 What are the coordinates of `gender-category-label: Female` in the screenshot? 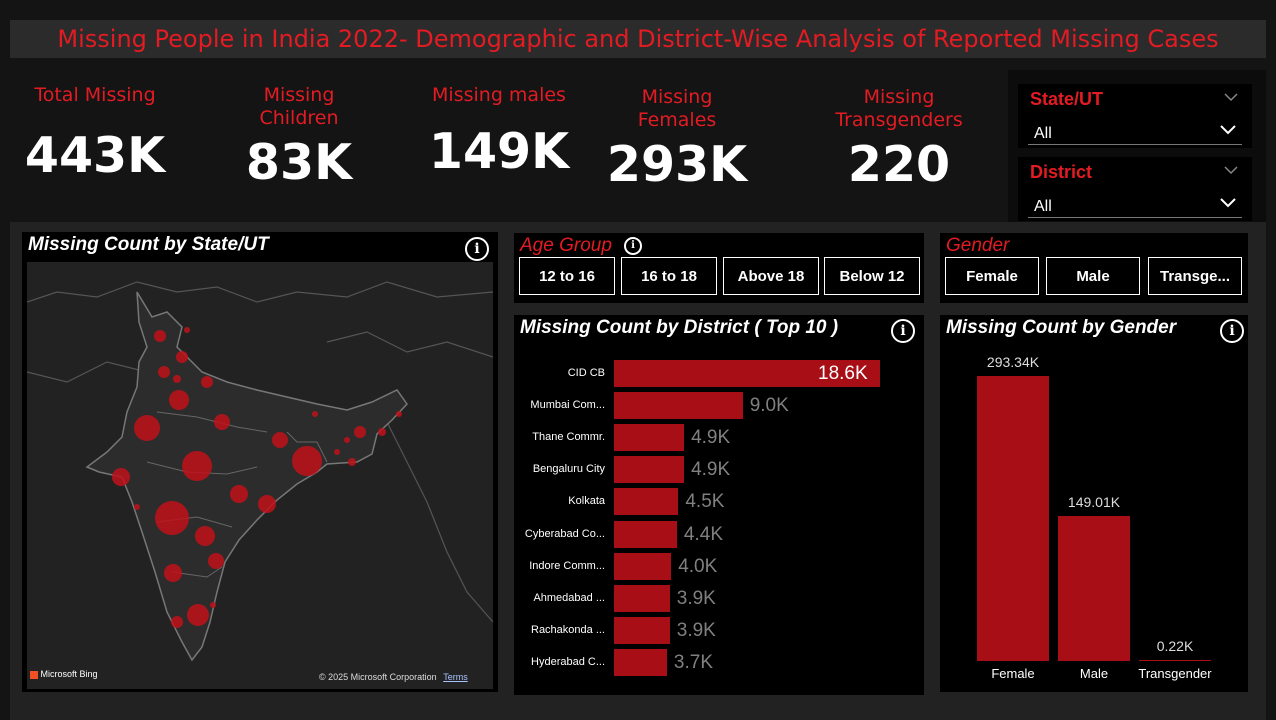 It's located at (1013, 673).